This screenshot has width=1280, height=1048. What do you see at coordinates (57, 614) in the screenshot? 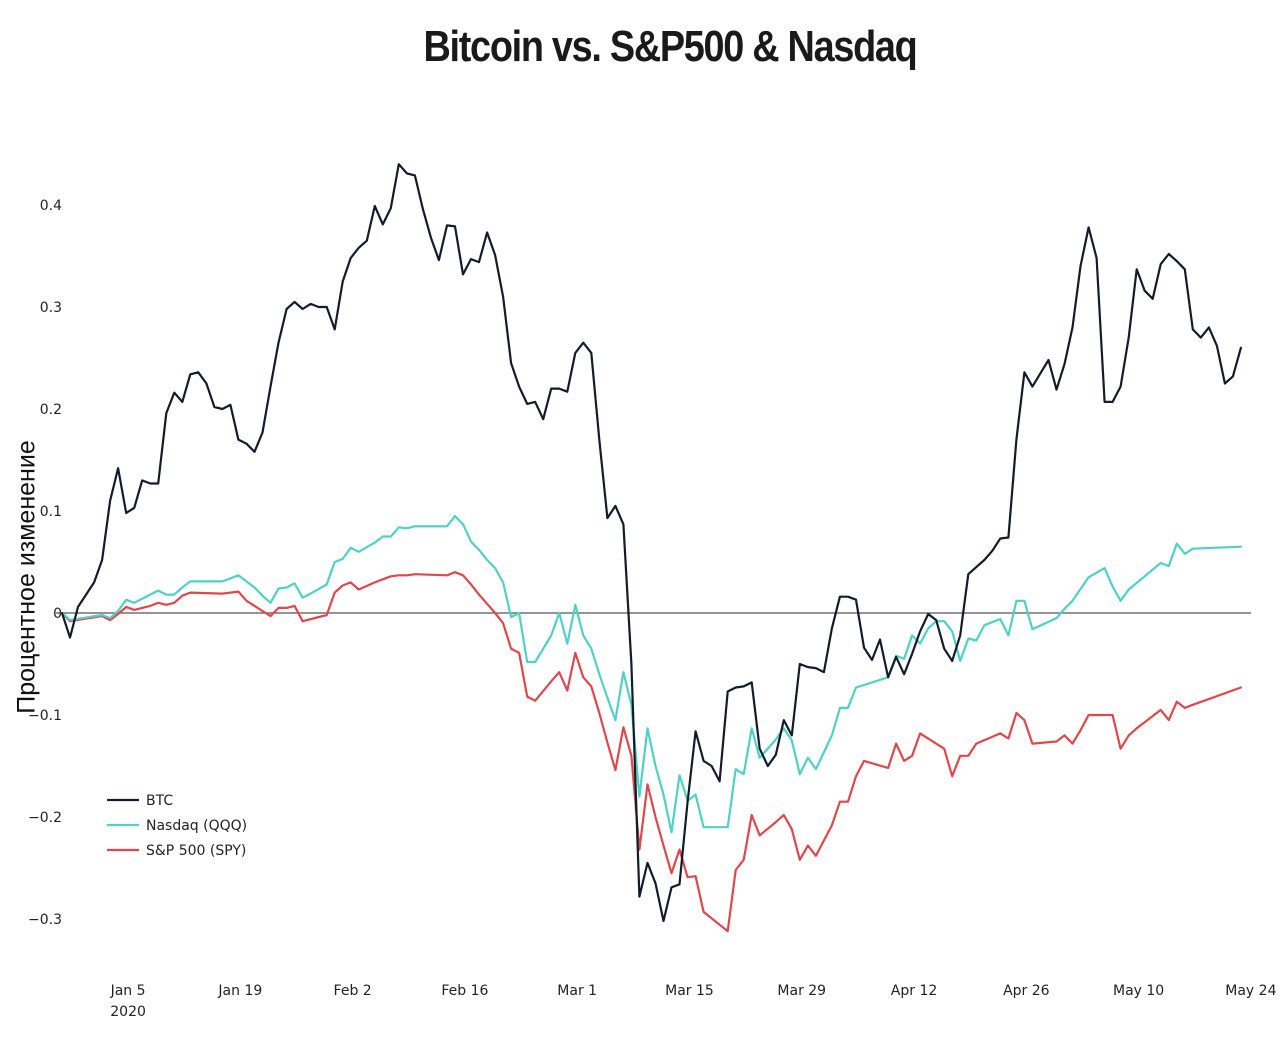
I see `y-tick-label: 0` at bounding box center [57, 614].